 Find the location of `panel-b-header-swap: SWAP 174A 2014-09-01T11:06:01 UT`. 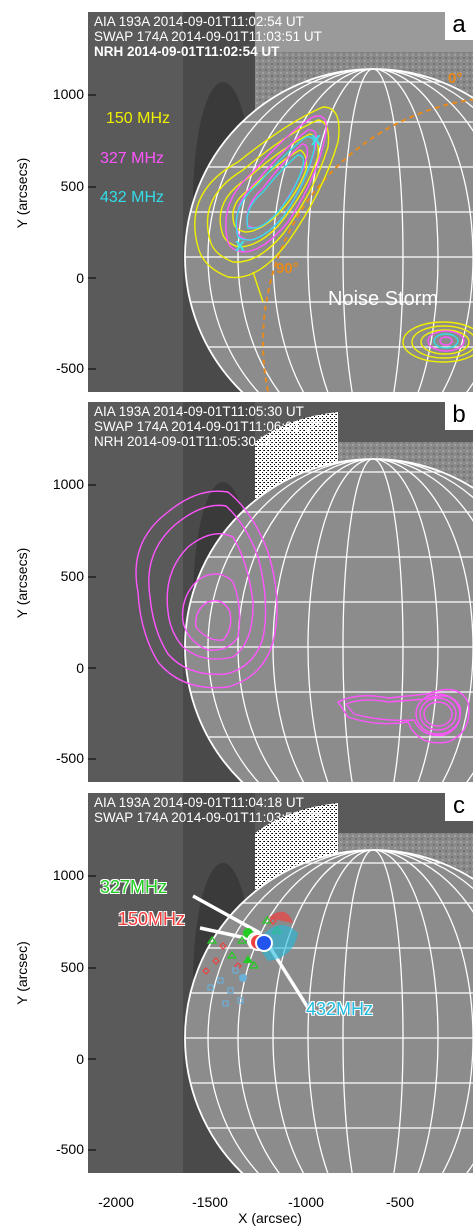

panel-b-header-swap: SWAP 174A 2014-09-01T11:06:01 UT is located at coordinates (208, 426).